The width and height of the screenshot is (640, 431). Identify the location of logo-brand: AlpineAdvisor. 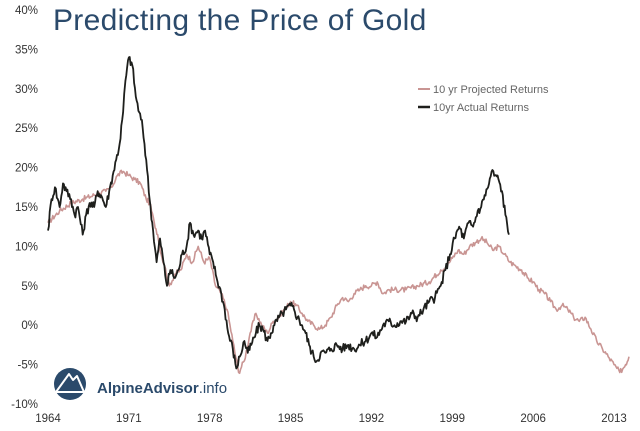
(148, 388).